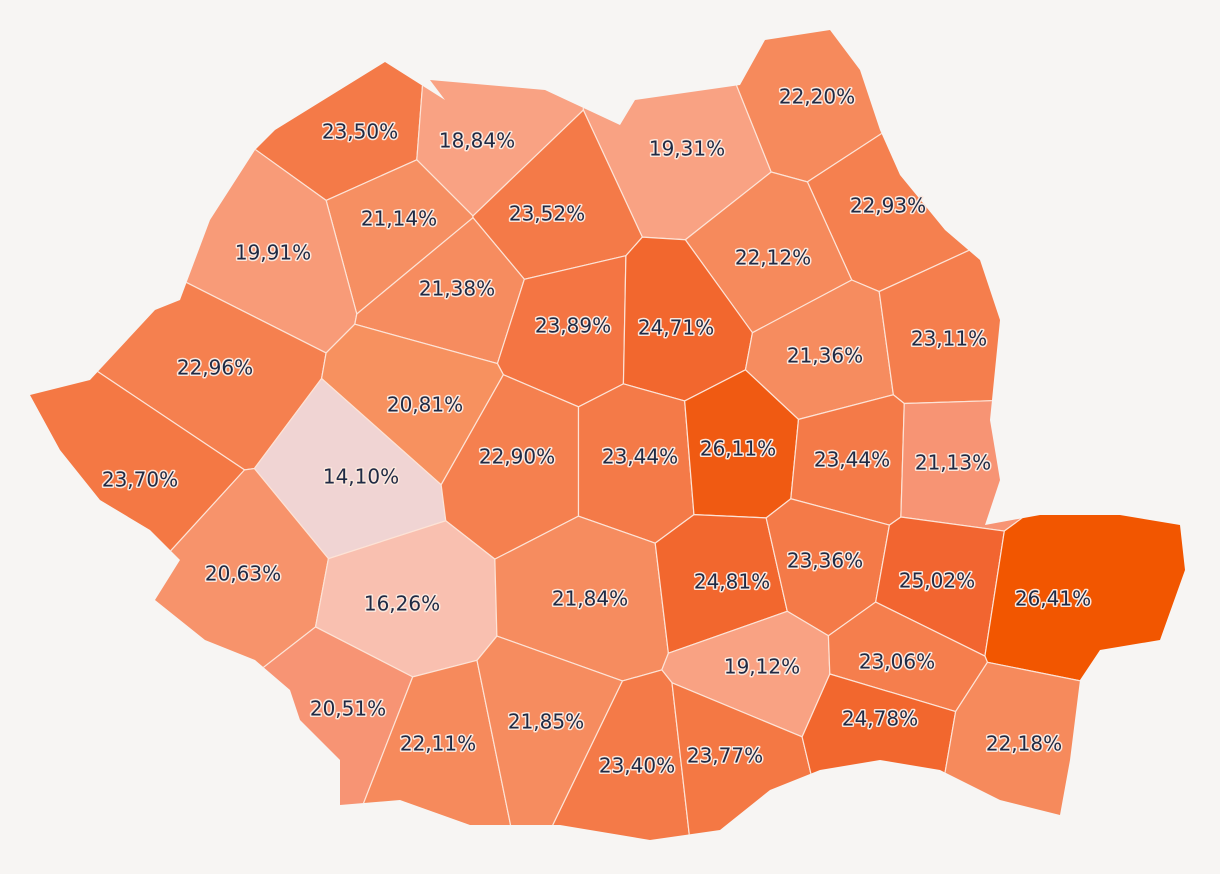 The height and width of the screenshot is (874, 1220). Describe the element at coordinates (1024, 744) in the screenshot. I see `county-label: 22,18%` at that location.